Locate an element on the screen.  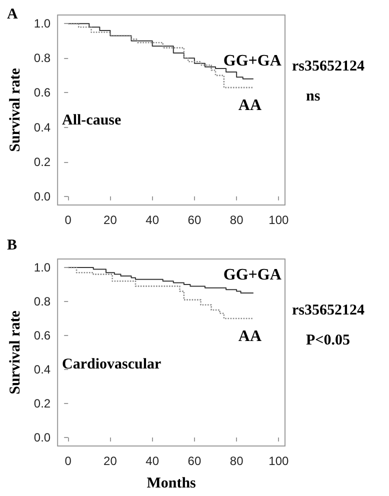
text: P<0.05 is located at coordinates (328, 340).